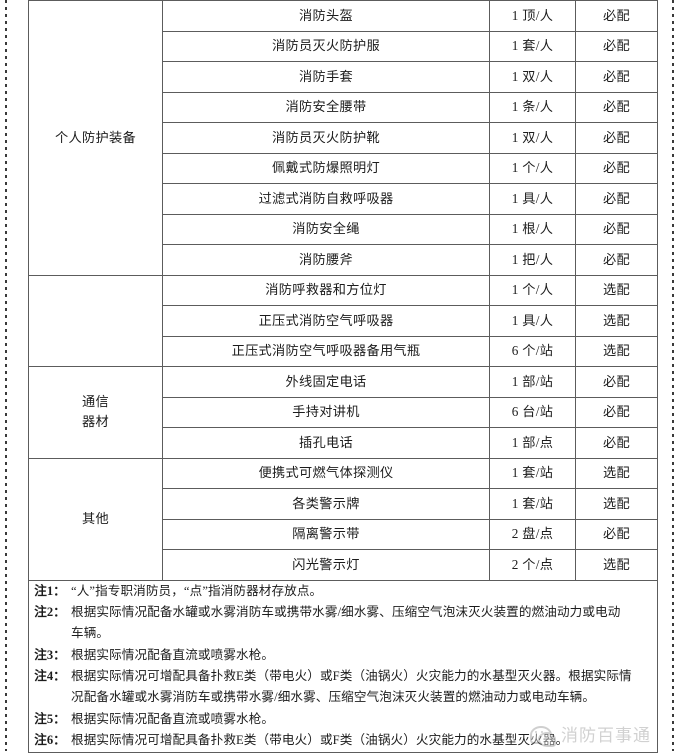  Describe the element at coordinates (343, 719) in the screenshot. I see `note-line: 注5： 根据实际情况配备直流或喷雾水枪。` at that location.